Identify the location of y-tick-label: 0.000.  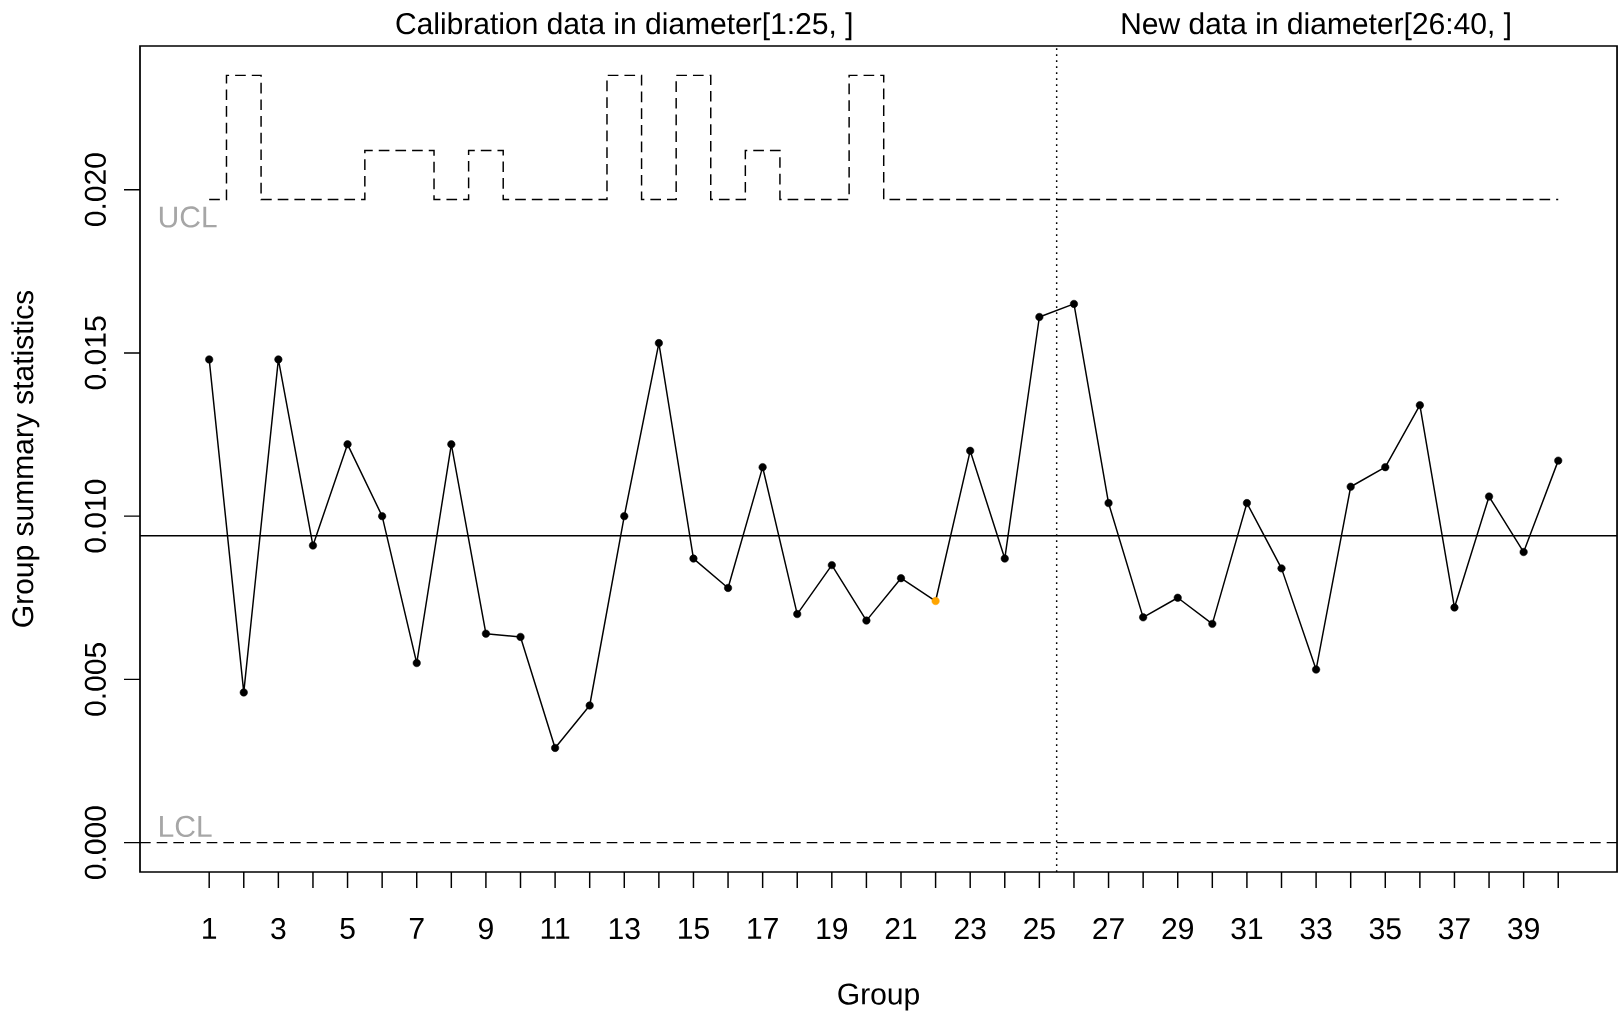
(95, 842).